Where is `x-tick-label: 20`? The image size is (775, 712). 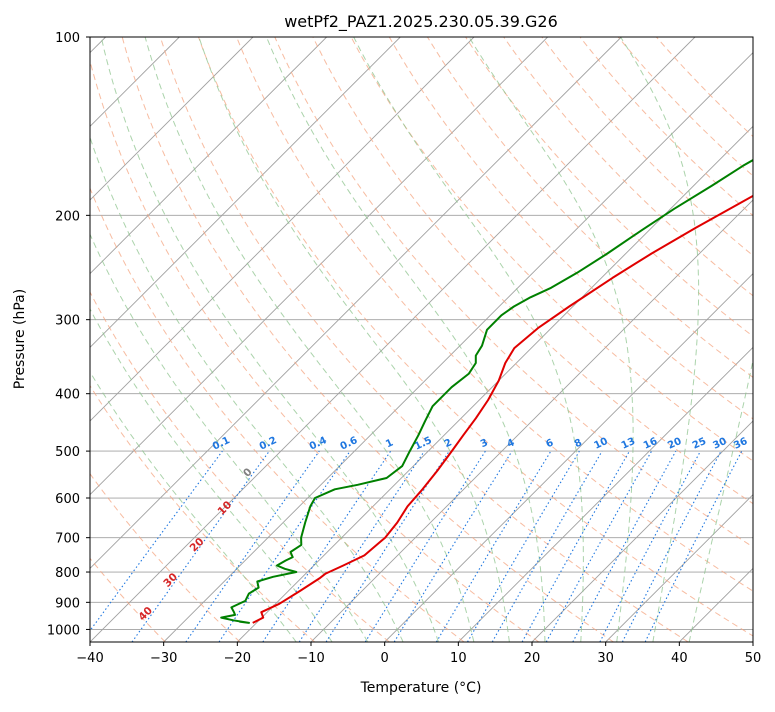
x-tick-label: 20 is located at coordinates (532, 658).